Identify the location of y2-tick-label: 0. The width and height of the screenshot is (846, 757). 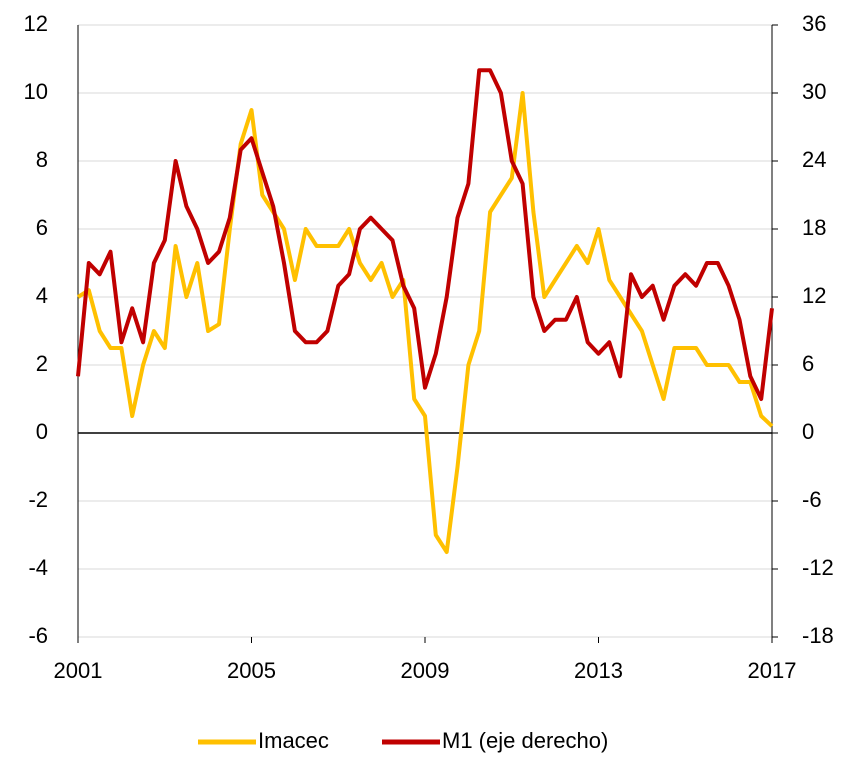
(808, 431).